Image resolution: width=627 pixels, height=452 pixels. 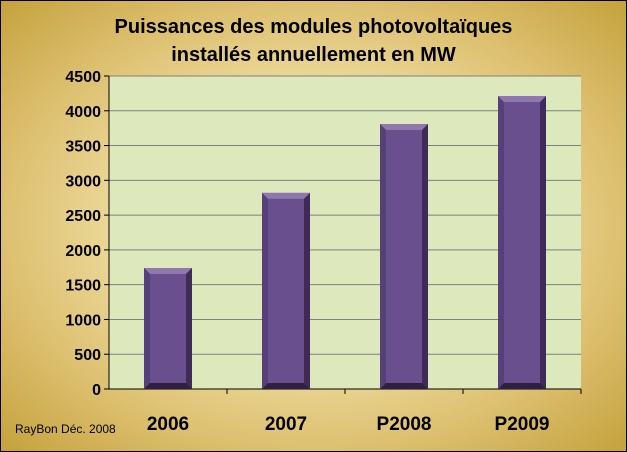 What do you see at coordinates (83, 147) in the screenshot?
I see `y-tick-label: 3500` at bounding box center [83, 147].